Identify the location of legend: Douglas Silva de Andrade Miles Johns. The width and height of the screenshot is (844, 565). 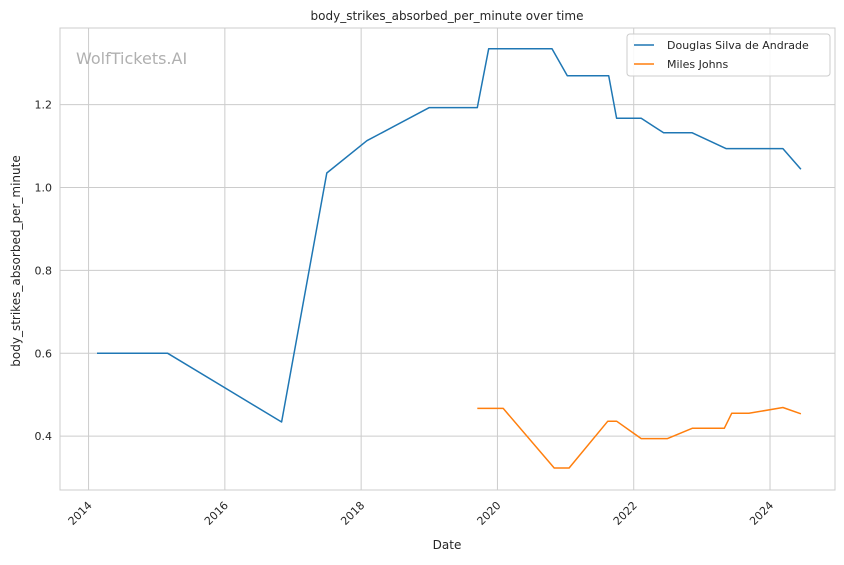
(728, 55).